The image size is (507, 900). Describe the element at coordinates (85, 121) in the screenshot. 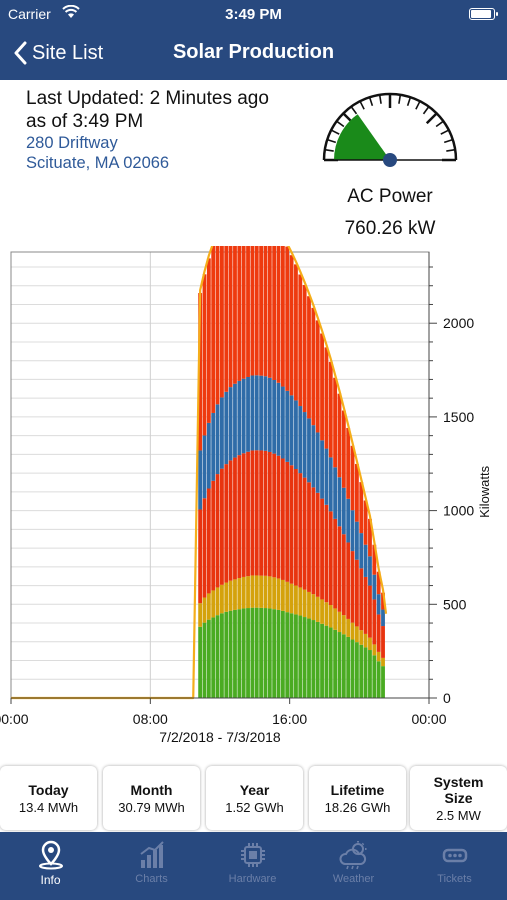

I see `as-of-text: as of 3:49 PM` at that location.